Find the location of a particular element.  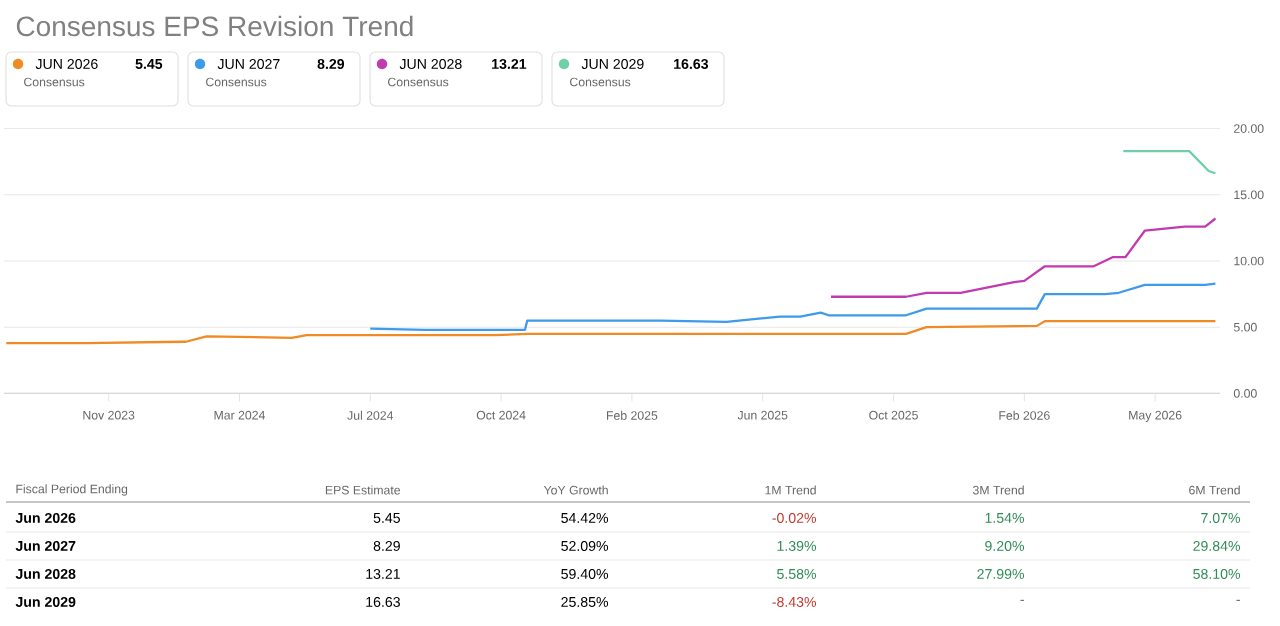

chart-title: Consensus EPS Revision Trend is located at coordinates (214, 26).